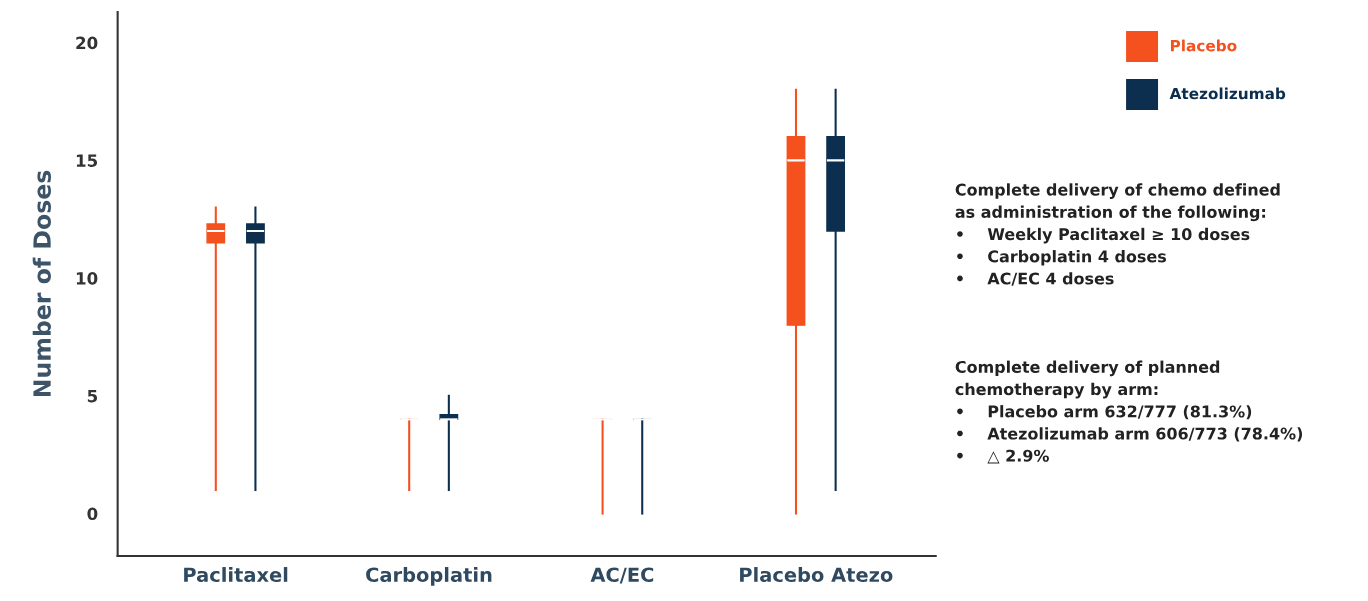 The height and width of the screenshot is (601, 1368). I want to click on x-tick-label: Placebo Atezo, so click(816, 575).